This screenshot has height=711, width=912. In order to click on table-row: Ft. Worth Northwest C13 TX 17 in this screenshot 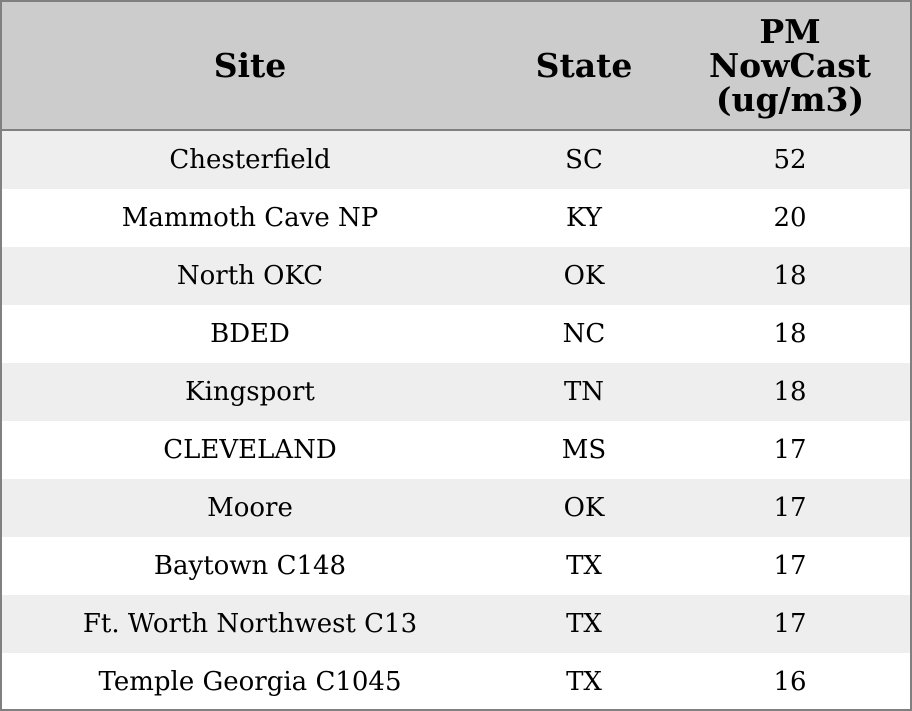, I will do `click(456, 624)`.